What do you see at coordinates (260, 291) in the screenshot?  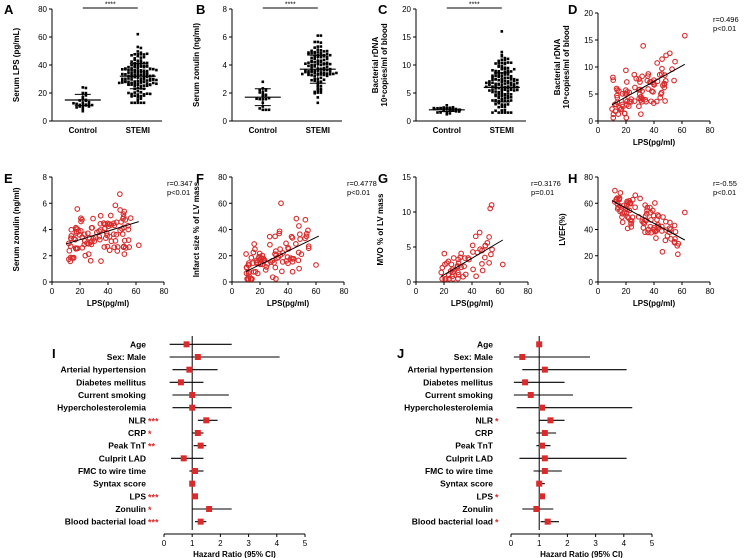 I see `x-tick-label: 20` at bounding box center [260, 291].